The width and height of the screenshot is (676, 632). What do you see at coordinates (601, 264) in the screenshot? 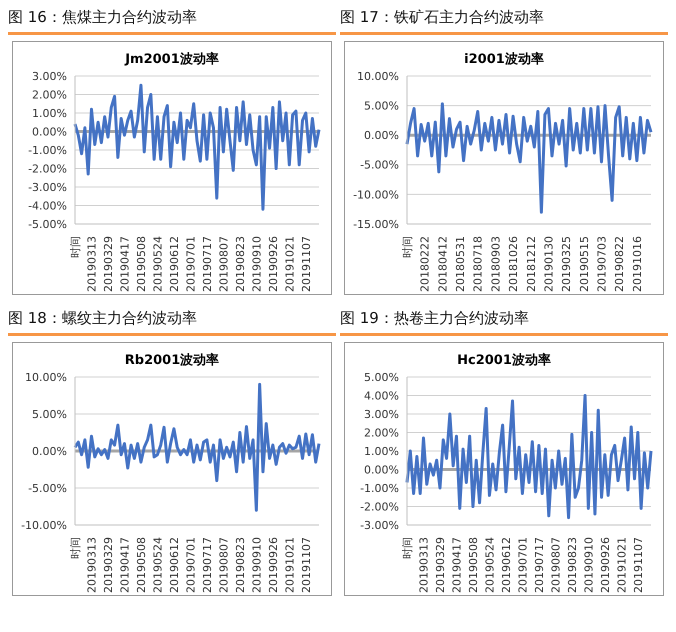
I see `x-tick-label: 20190703` at bounding box center [601, 264].